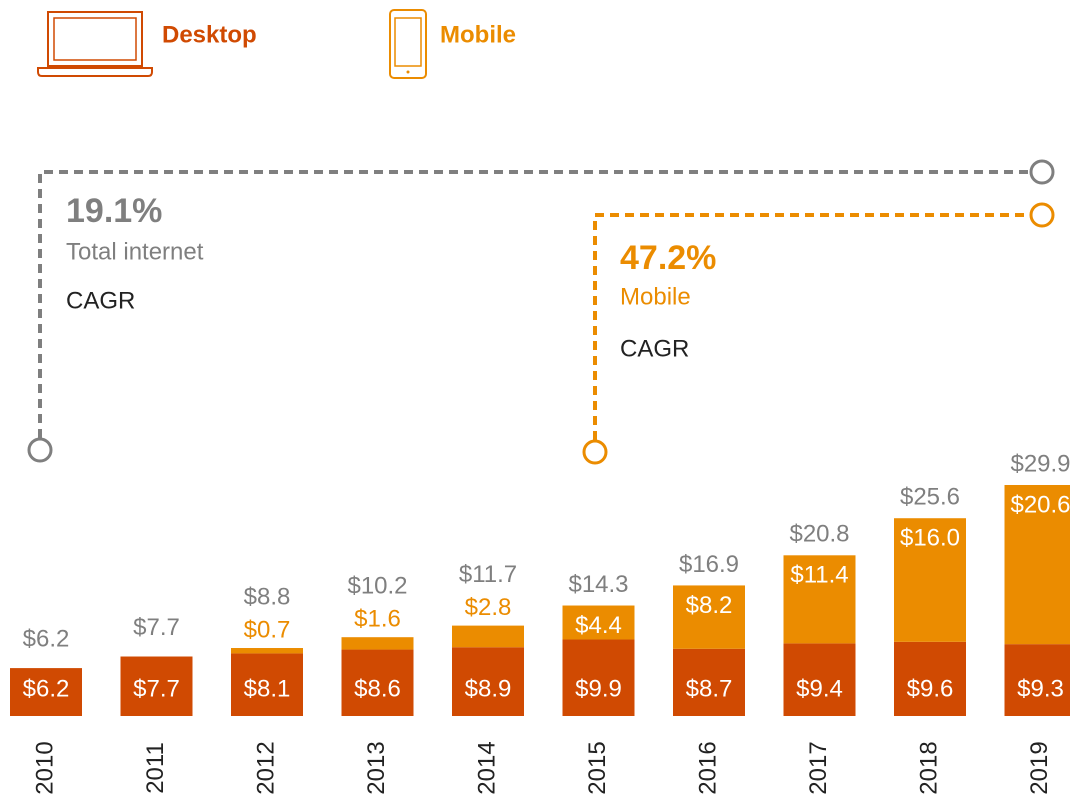 The height and width of the screenshot is (801, 1070). What do you see at coordinates (46, 688) in the screenshot?
I see `value-label: $6.2` at bounding box center [46, 688].